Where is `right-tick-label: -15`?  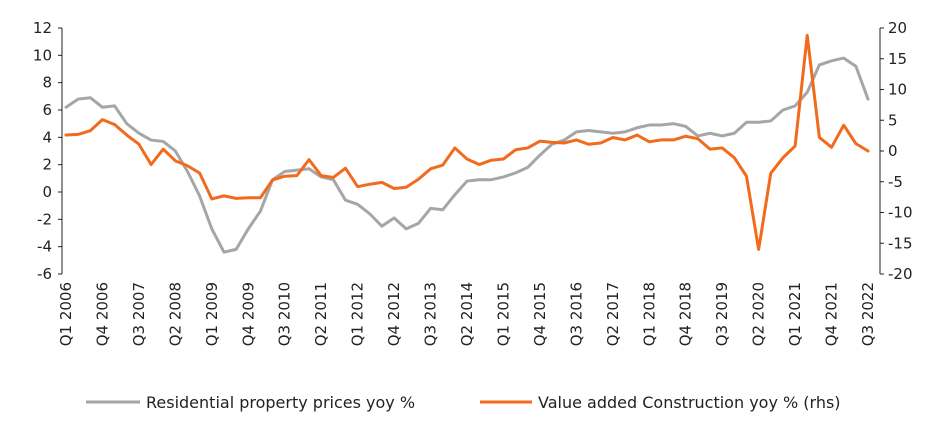
right-tick-label: -15 is located at coordinates (900, 243).